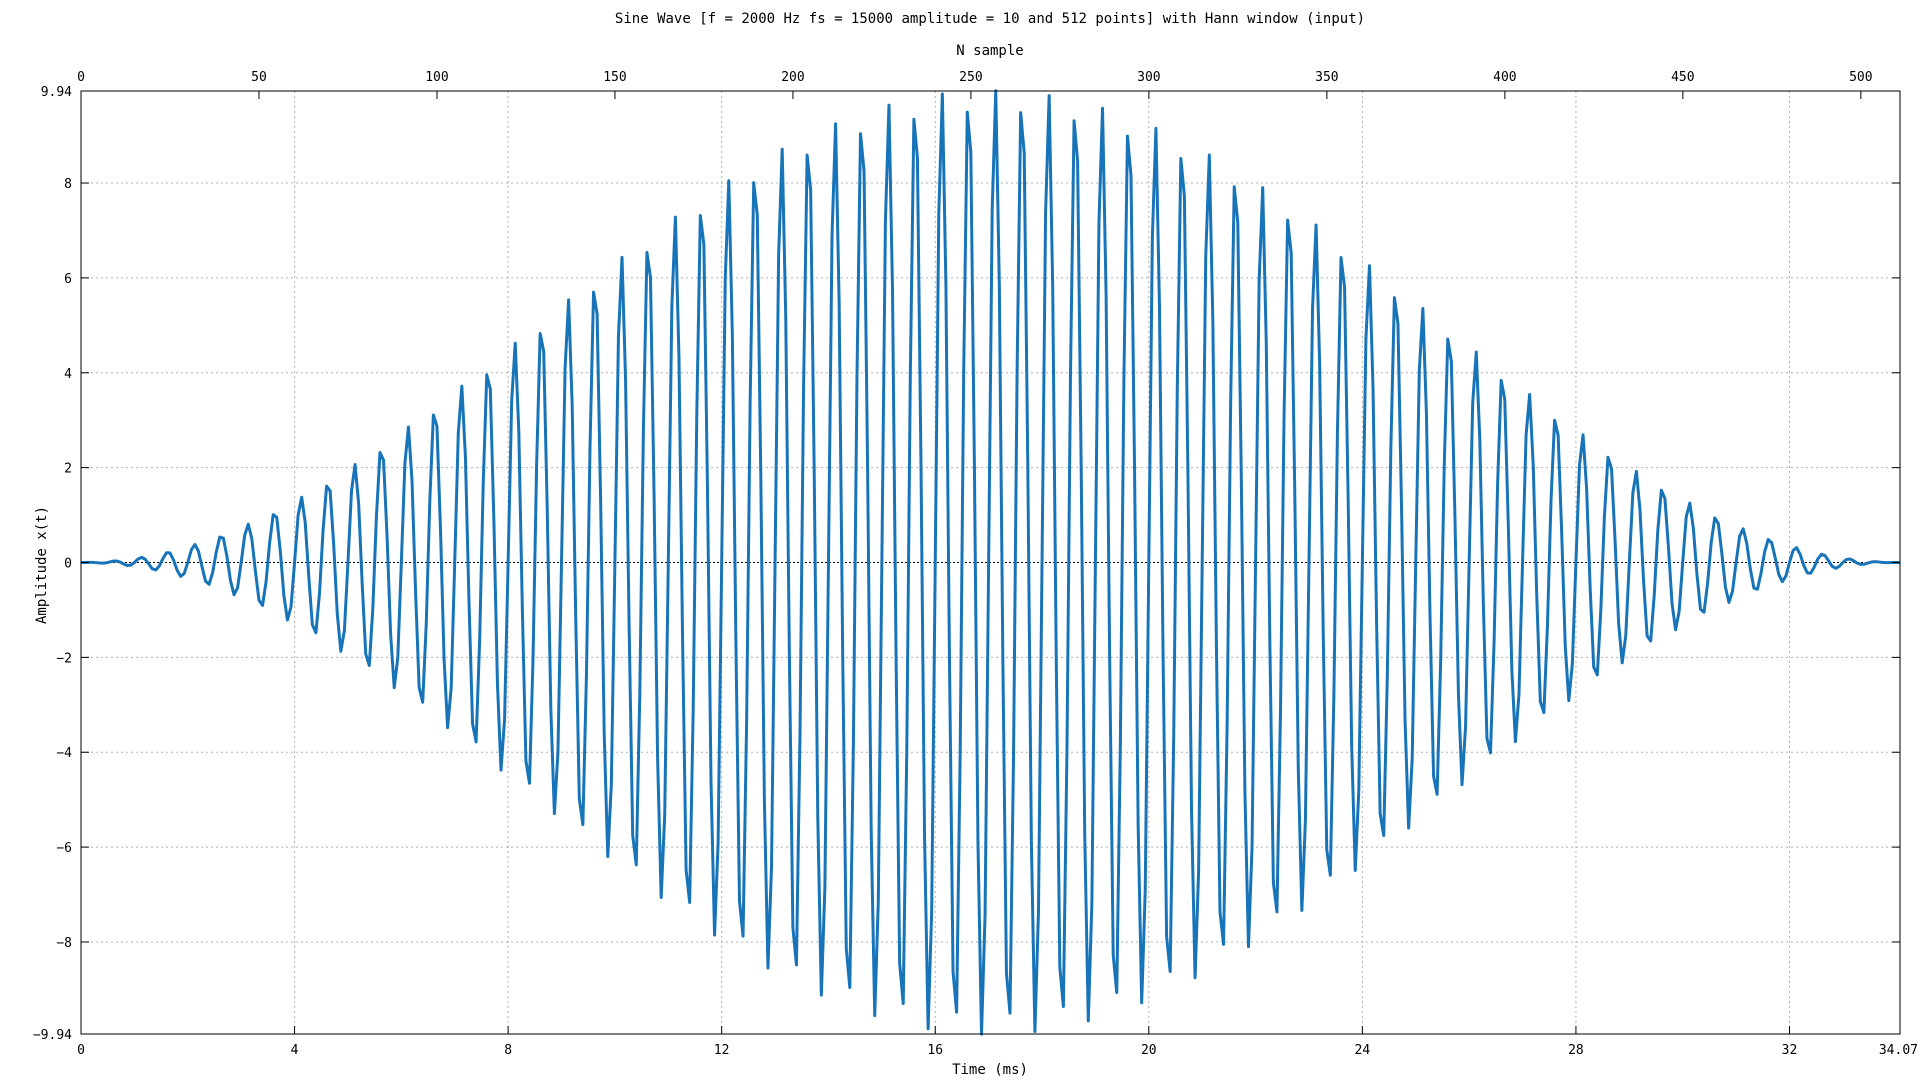 This screenshot has width=1920, height=1080. I want to click on y-tick-label: 0, so click(68, 564).